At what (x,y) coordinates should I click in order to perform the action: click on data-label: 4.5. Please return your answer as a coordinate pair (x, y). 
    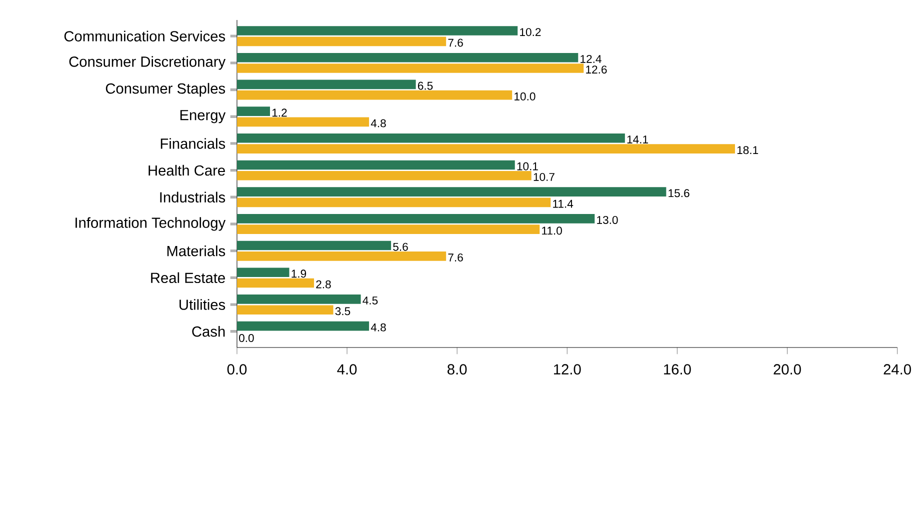
    Looking at the image, I should click on (370, 300).